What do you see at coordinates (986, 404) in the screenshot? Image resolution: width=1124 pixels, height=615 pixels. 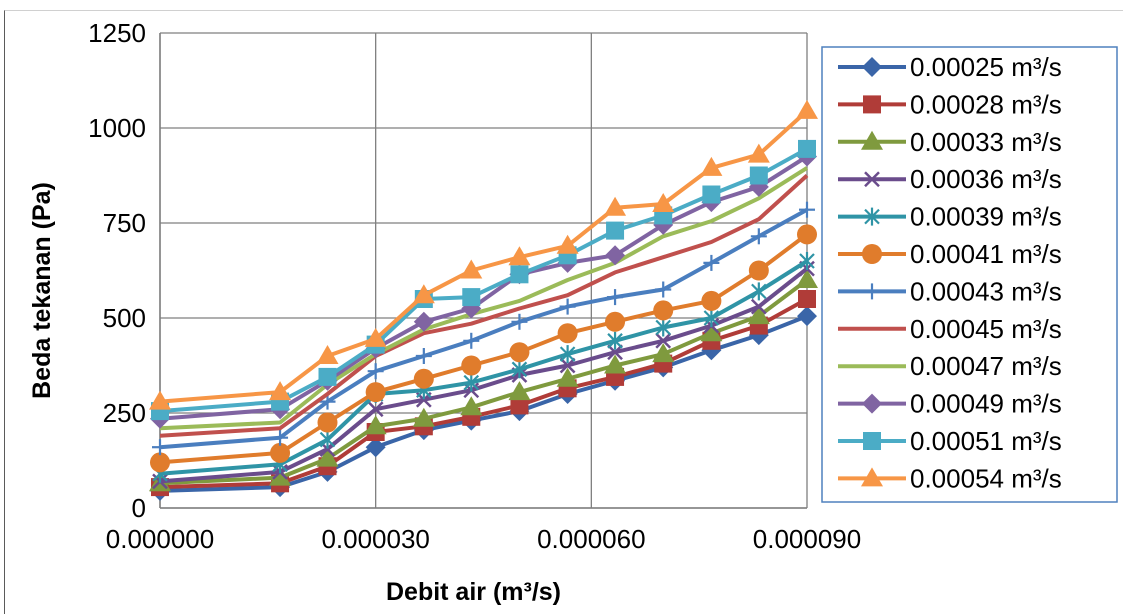 I see `legend-label: 0.00049 m³/s` at bounding box center [986, 404].